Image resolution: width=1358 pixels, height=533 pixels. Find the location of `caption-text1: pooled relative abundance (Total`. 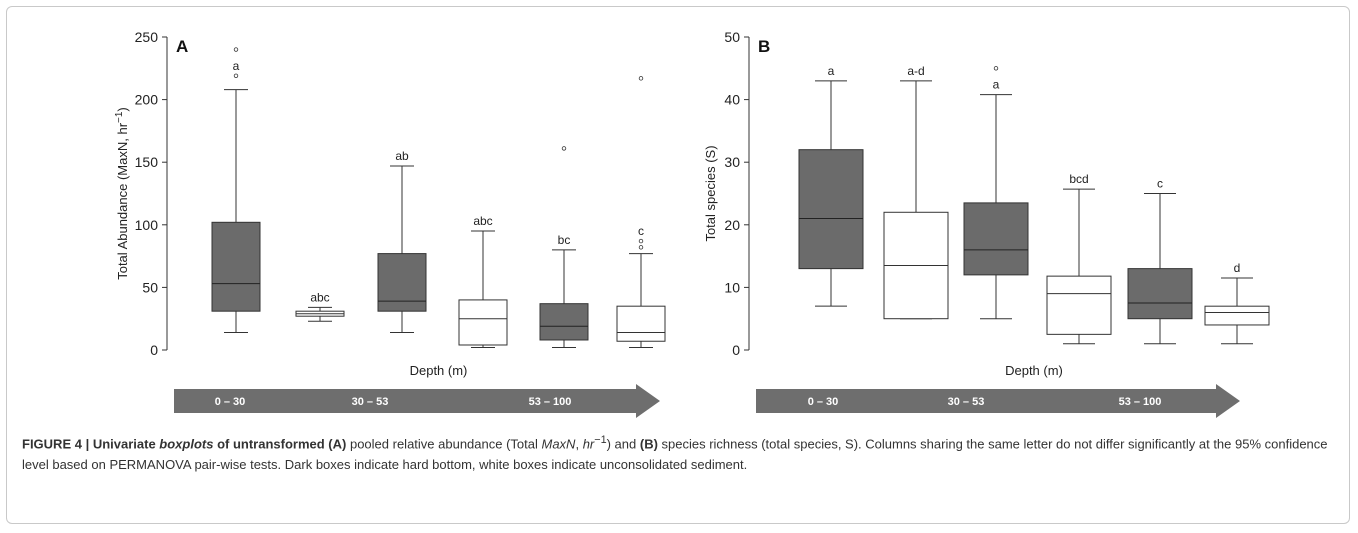

caption-text1: pooled relative abundance (Total is located at coordinates (444, 444).